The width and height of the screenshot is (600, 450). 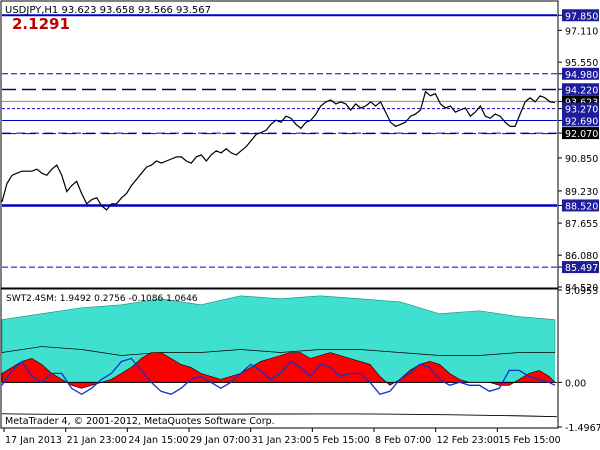 I want to click on price-tick-label: 88.520, so click(x=581, y=206).